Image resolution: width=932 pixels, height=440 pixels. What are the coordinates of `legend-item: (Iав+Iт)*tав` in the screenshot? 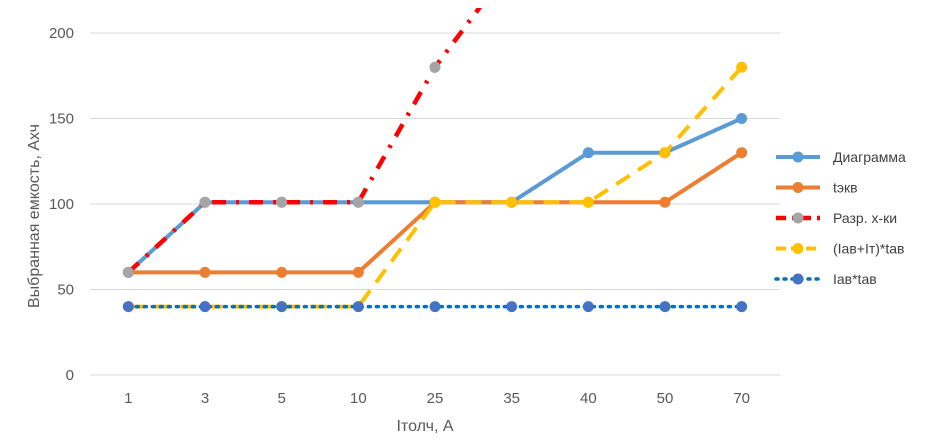 It's located at (840, 249).